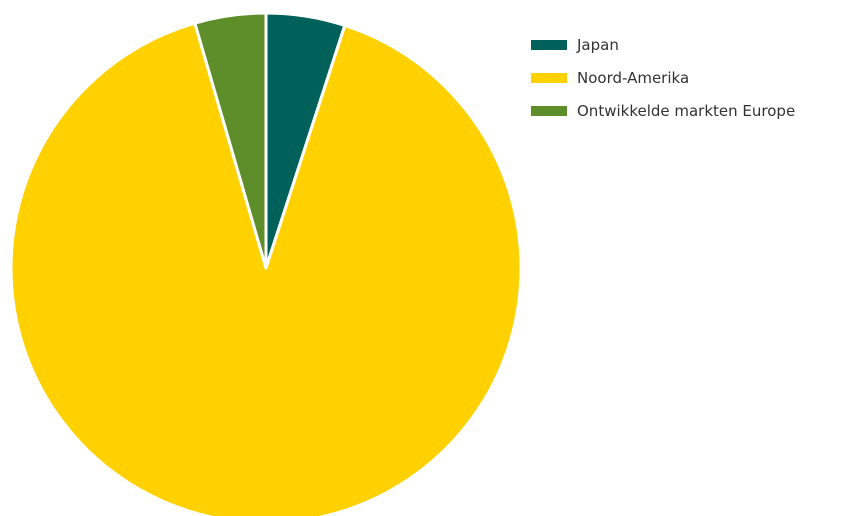  Describe the element at coordinates (633, 78) in the screenshot. I see `legend-label: Noord-Amerika` at that location.